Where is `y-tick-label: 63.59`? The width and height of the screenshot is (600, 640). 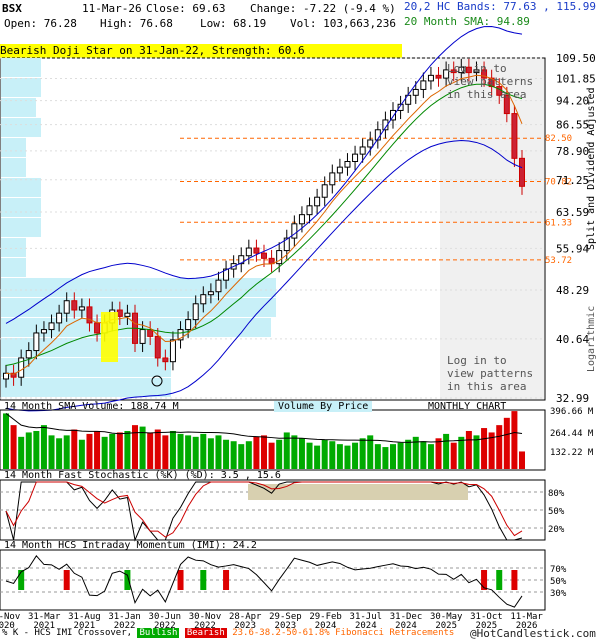
y-tick-label: 63.59 is located at coordinates (572, 212).